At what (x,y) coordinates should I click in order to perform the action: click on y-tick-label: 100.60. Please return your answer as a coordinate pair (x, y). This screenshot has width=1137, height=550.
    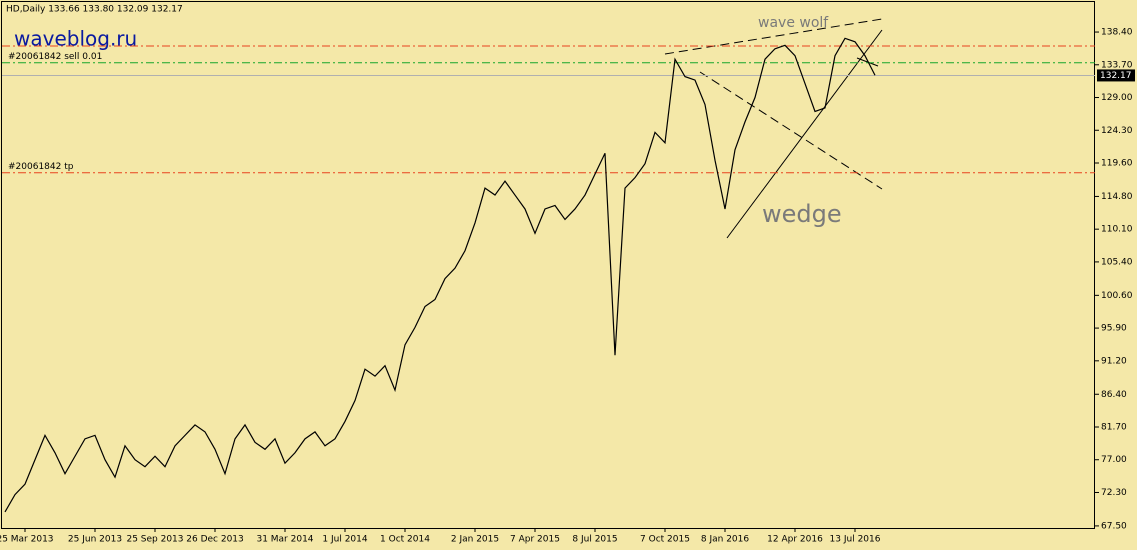
    Looking at the image, I should click on (1117, 296).